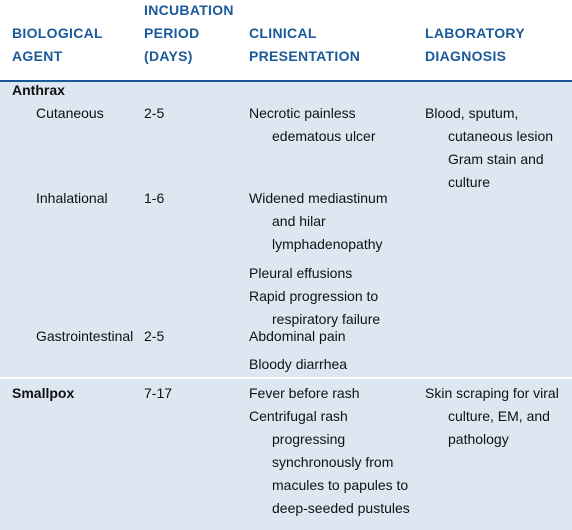 The height and width of the screenshot is (530, 572). What do you see at coordinates (43, 393) in the screenshot?
I see `group-smallpox: Smallpox` at bounding box center [43, 393].